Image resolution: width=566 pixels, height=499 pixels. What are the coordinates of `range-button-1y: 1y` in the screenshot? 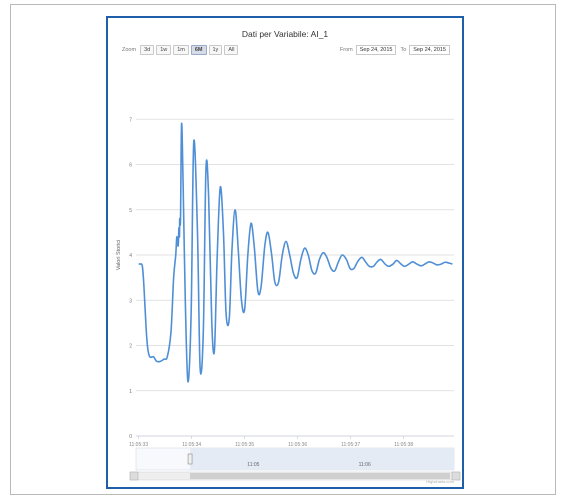 It's located at (215, 50).